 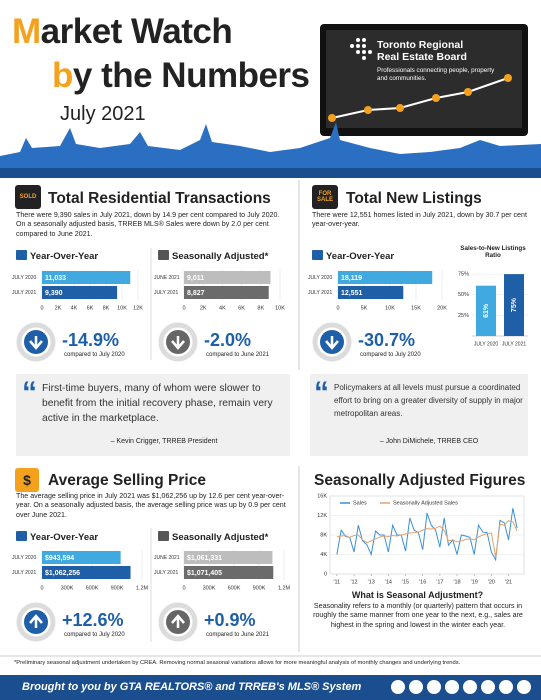 I want to click on y-tick-label: 4K, so click(x=323, y=555).